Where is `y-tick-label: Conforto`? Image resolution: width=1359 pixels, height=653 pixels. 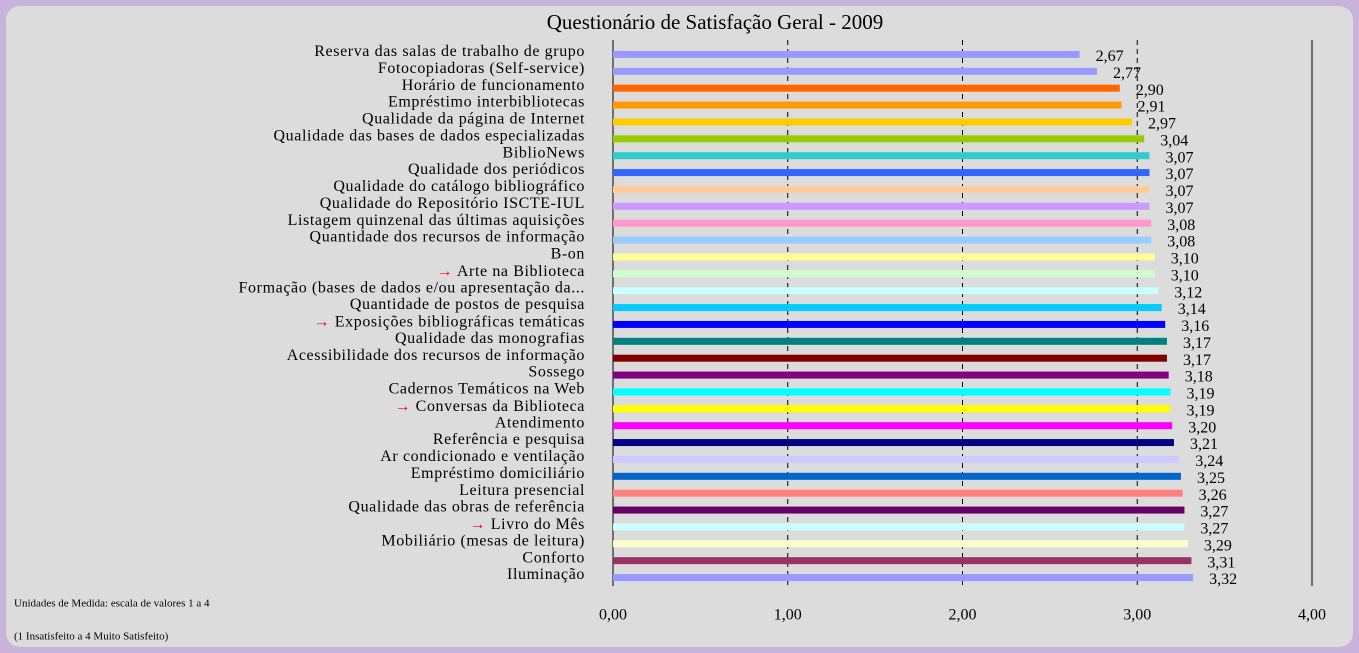 y-tick-label: Conforto is located at coordinates (553, 557).